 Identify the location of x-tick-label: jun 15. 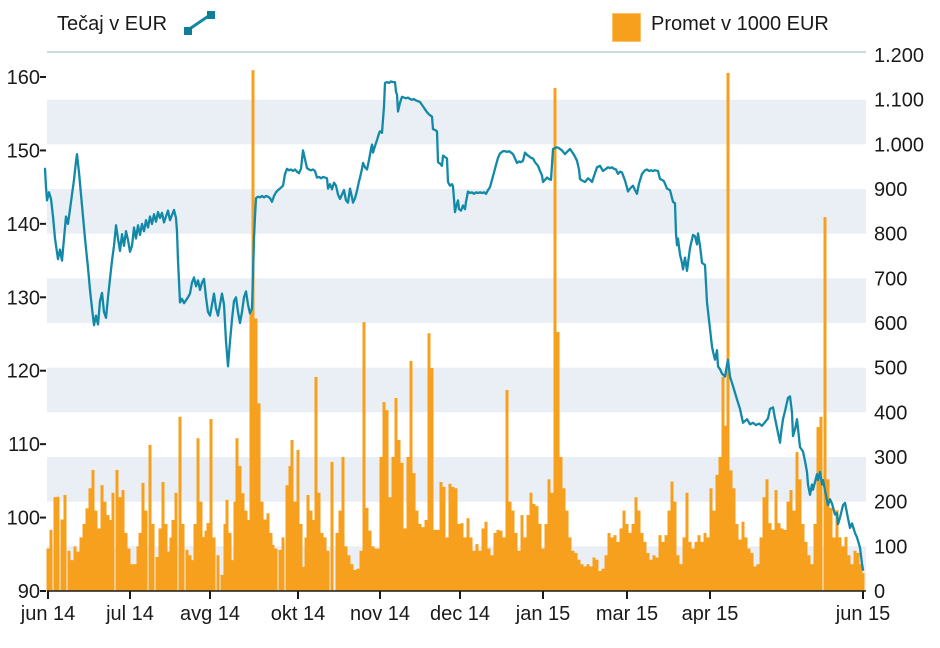
(863, 614).